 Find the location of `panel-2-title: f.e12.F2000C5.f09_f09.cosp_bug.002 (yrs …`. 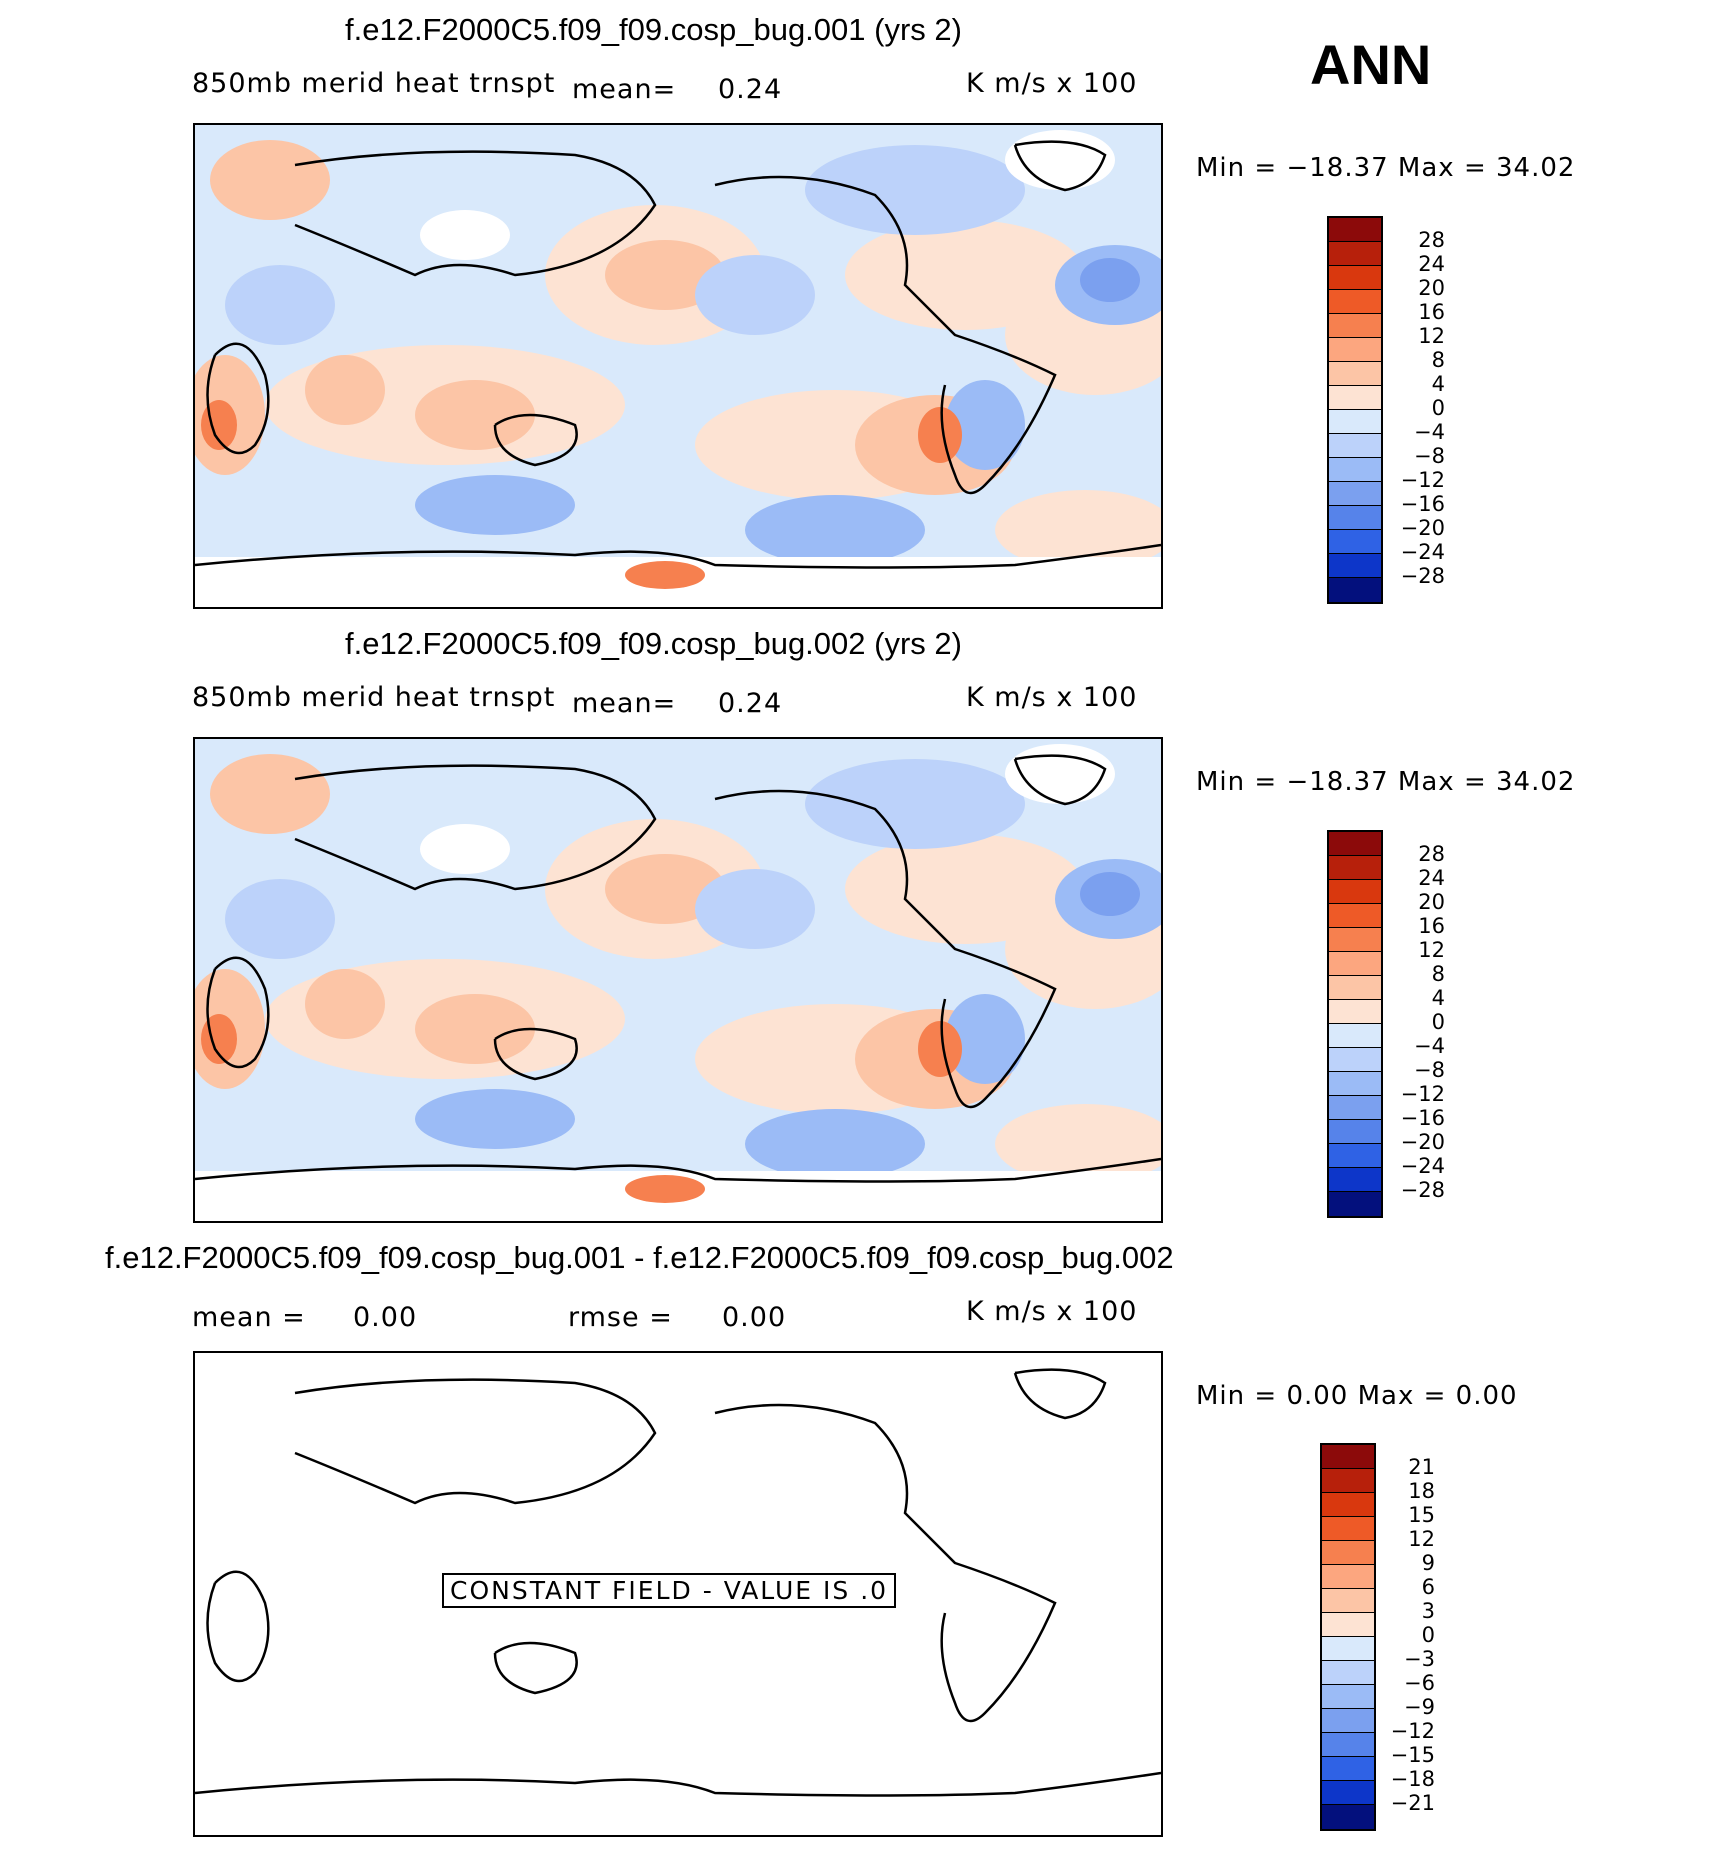

panel-2-title: f.e12.F2000C5.f09_f09.cosp_bug.002 (yrs … is located at coordinates (653, 643).